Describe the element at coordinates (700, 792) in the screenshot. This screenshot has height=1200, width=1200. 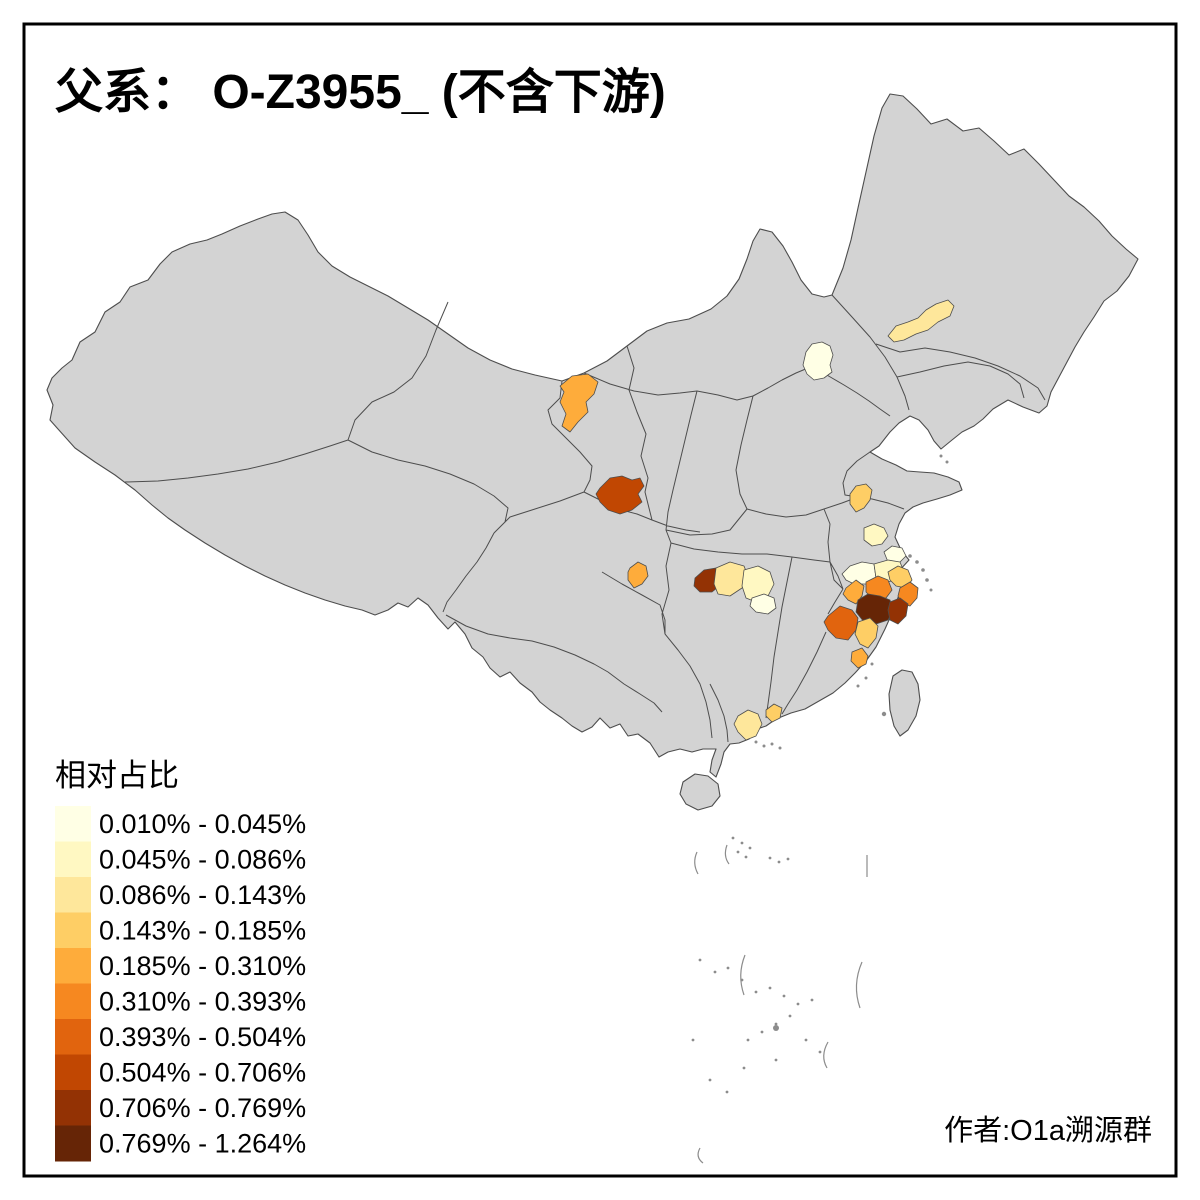
I see `hainan-island` at that location.